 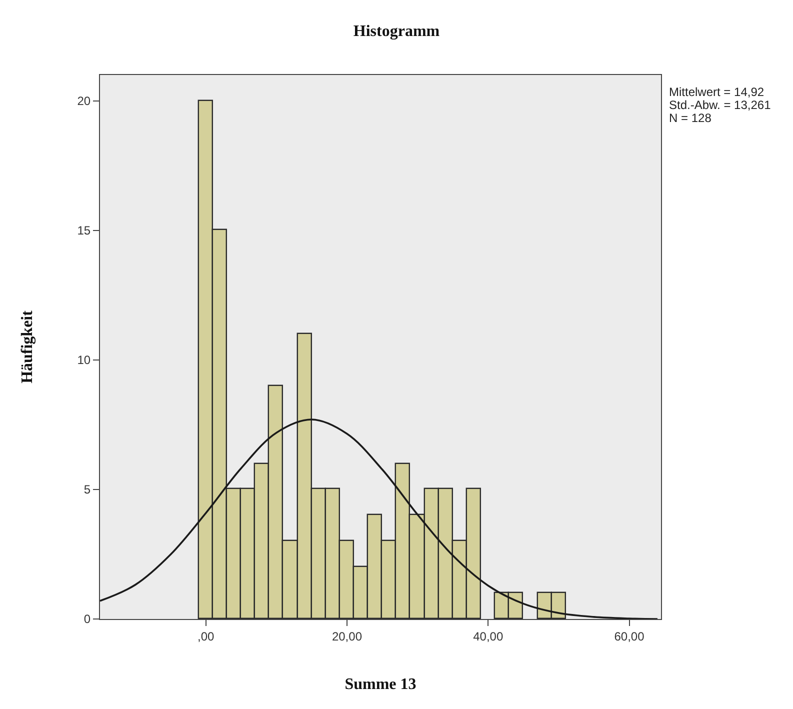 I want to click on y-tick-label: 15, so click(x=84, y=231).